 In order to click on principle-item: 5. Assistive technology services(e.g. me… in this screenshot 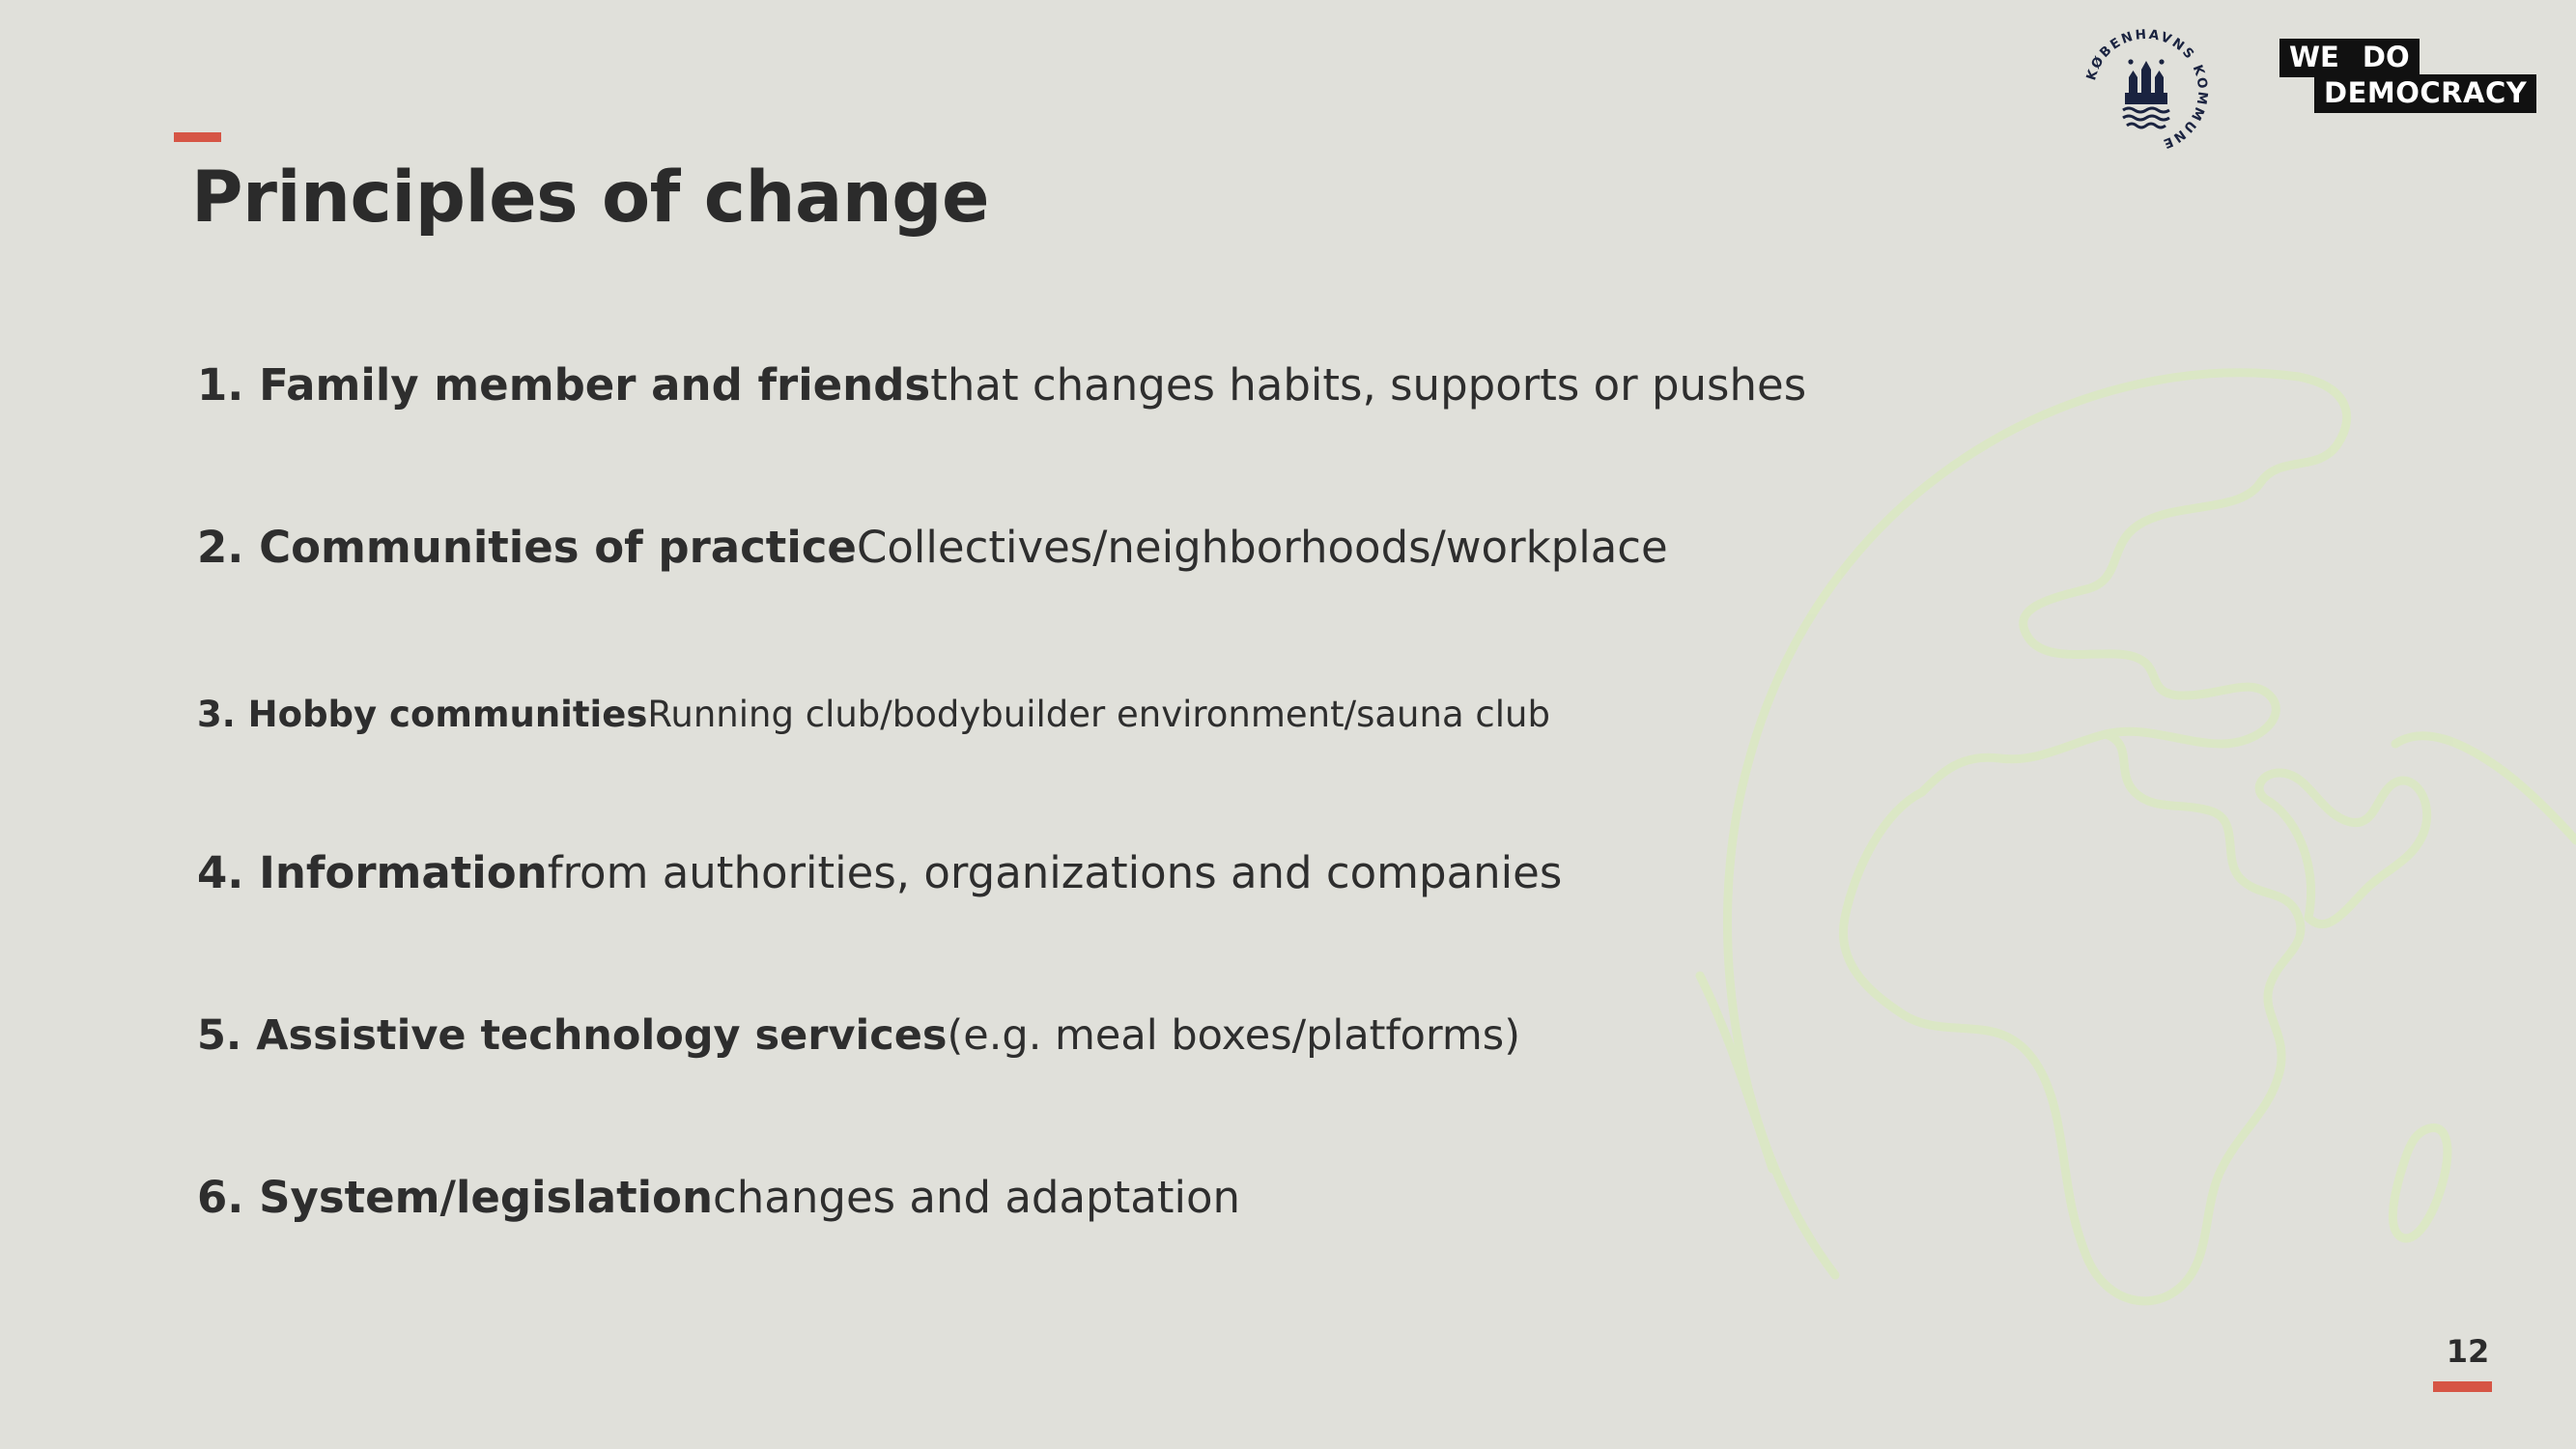, I will do `click(858, 1035)`.